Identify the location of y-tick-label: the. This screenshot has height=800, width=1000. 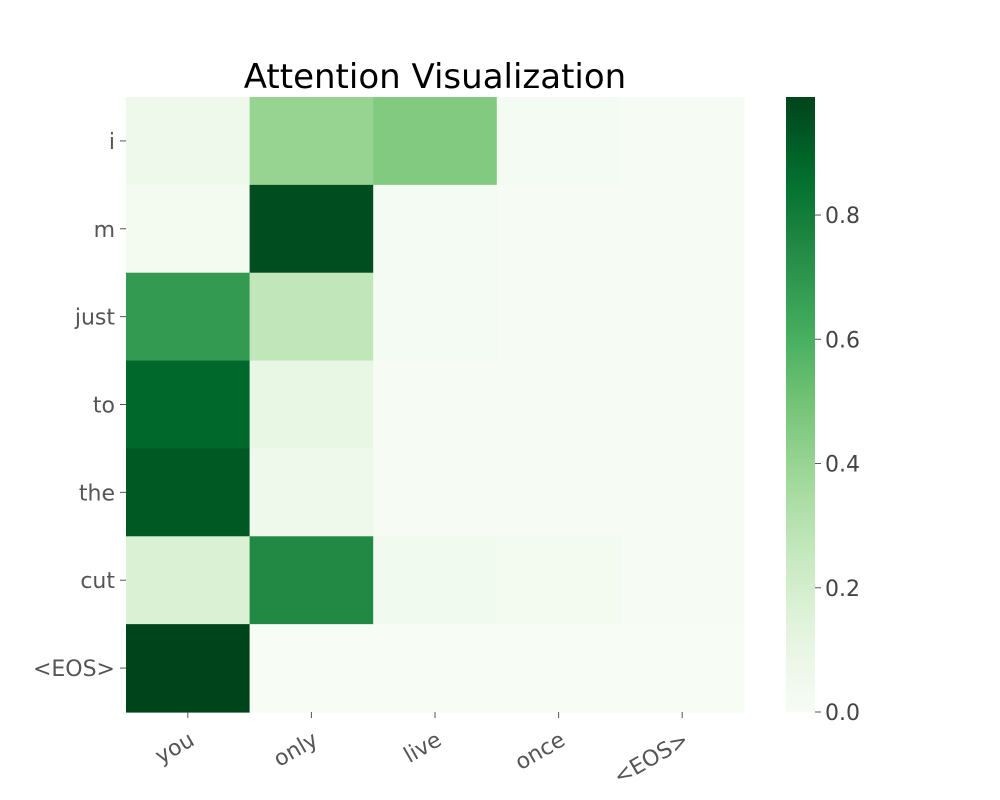
(97, 493).